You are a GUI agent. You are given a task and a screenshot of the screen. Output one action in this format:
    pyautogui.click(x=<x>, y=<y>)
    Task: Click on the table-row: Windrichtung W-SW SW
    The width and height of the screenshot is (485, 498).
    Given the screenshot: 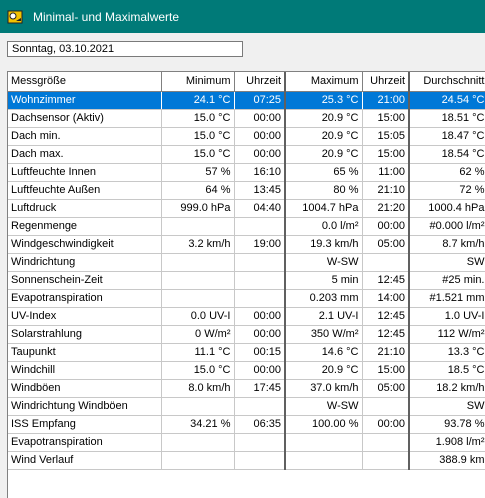 What is the action you would take?
    pyautogui.click(x=246, y=262)
    